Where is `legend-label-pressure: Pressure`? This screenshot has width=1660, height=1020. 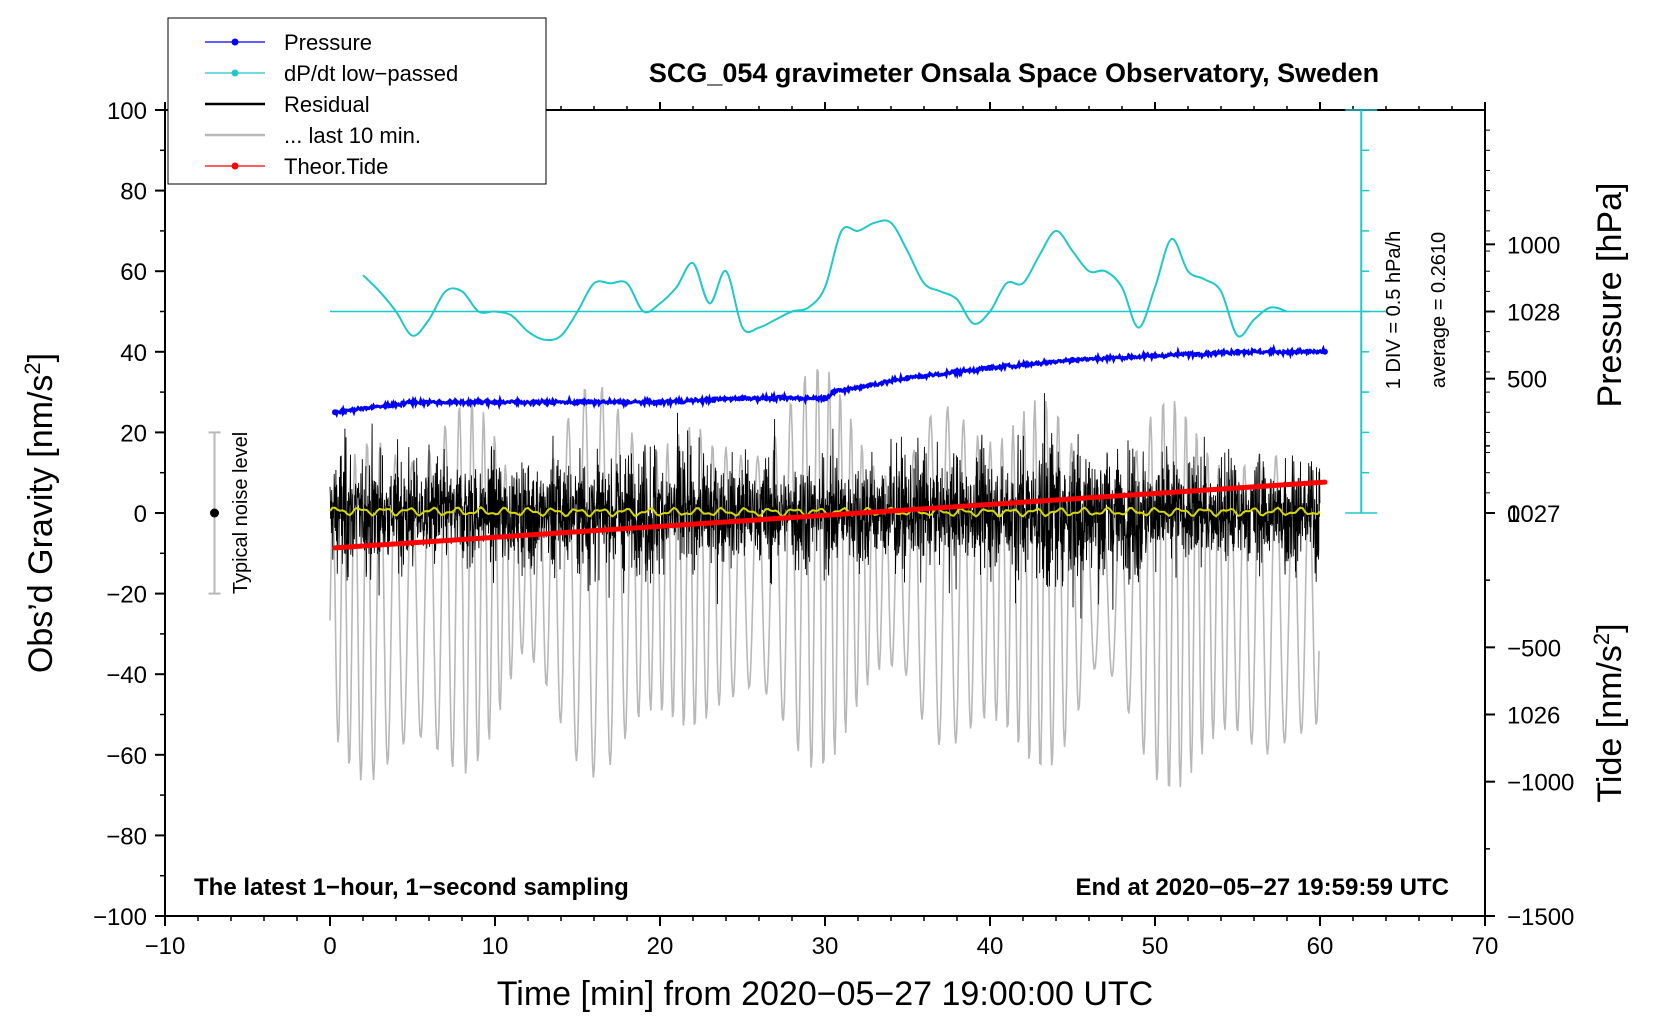 legend-label-pressure: Pressure is located at coordinates (328, 42).